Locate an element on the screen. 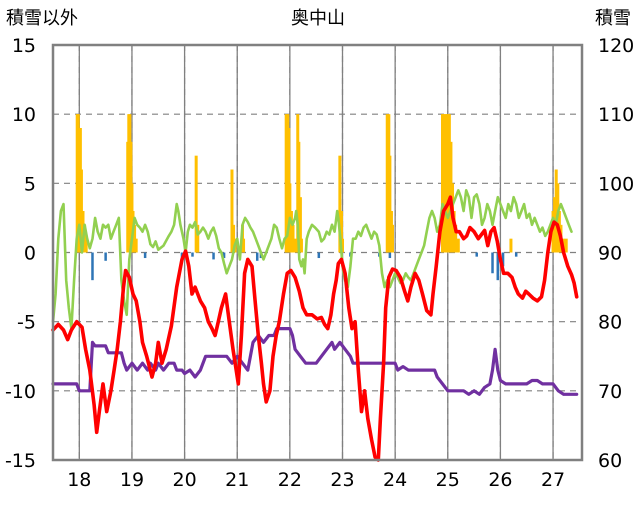 Image resolution: width=636 pixels, height=505 pixels. chart-title: 奥中山 is located at coordinates (318, 18).